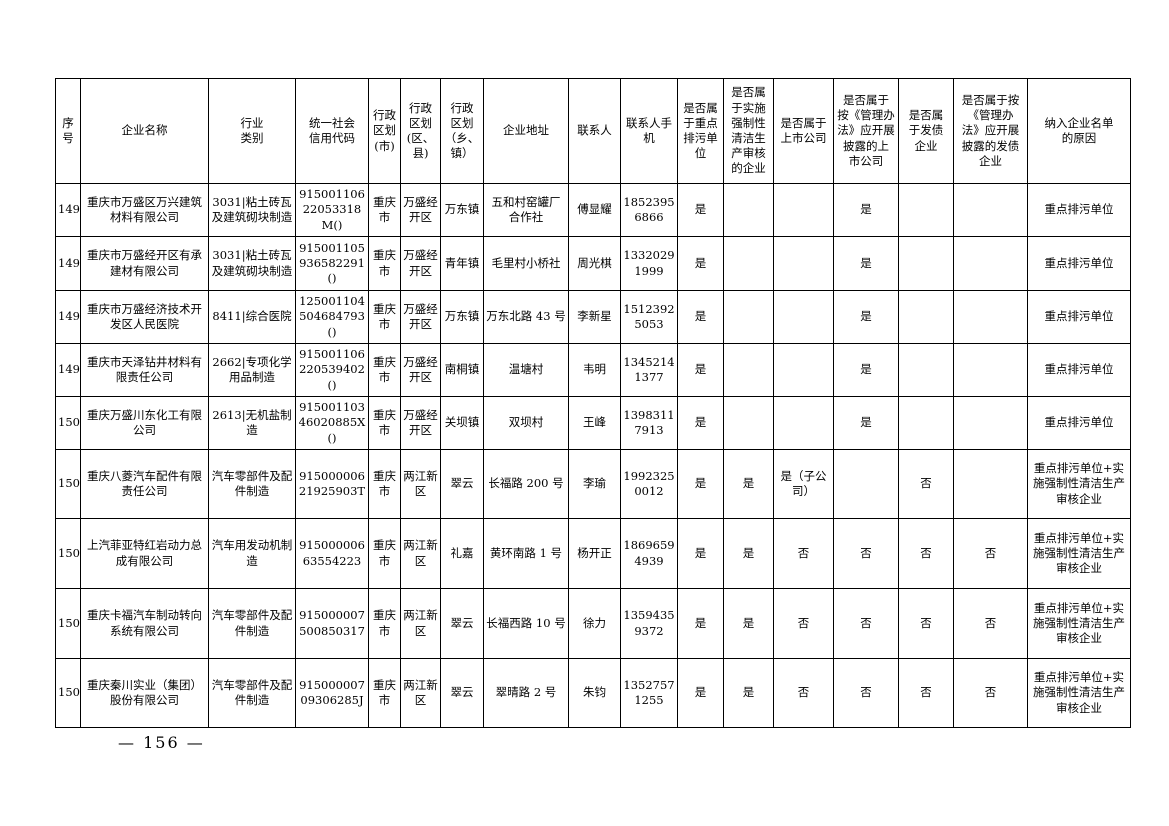 The width and height of the screenshot is (1169, 826). Describe the element at coordinates (332, 210) in the screenshot. I see `cell-credit-code: 91500110622053318M()` at that location.